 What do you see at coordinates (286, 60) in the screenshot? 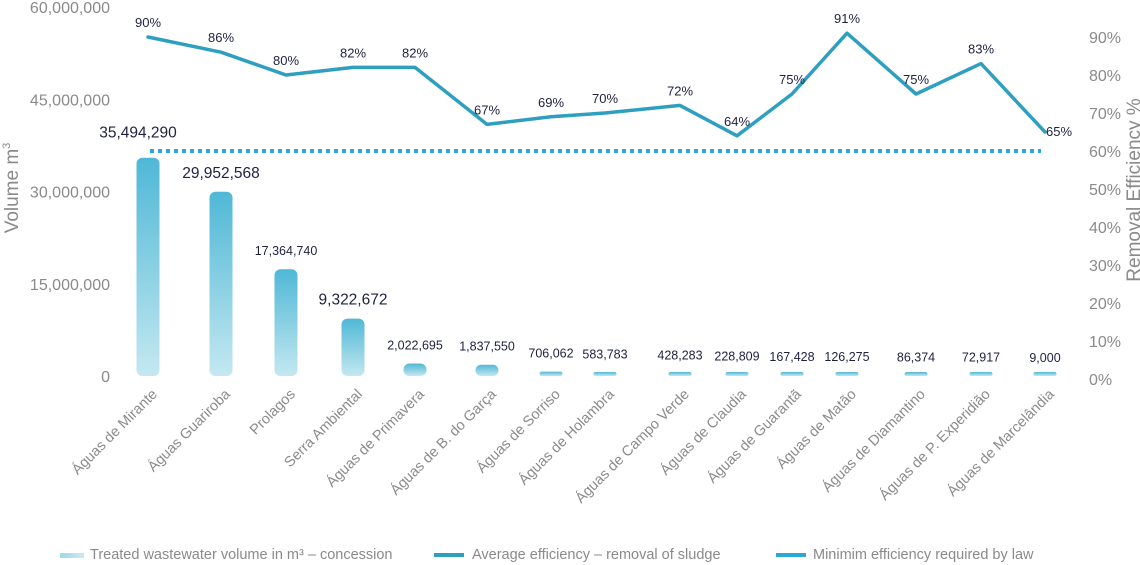
I see `efficiency-point-label: 80%` at bounding box center [286, 60].